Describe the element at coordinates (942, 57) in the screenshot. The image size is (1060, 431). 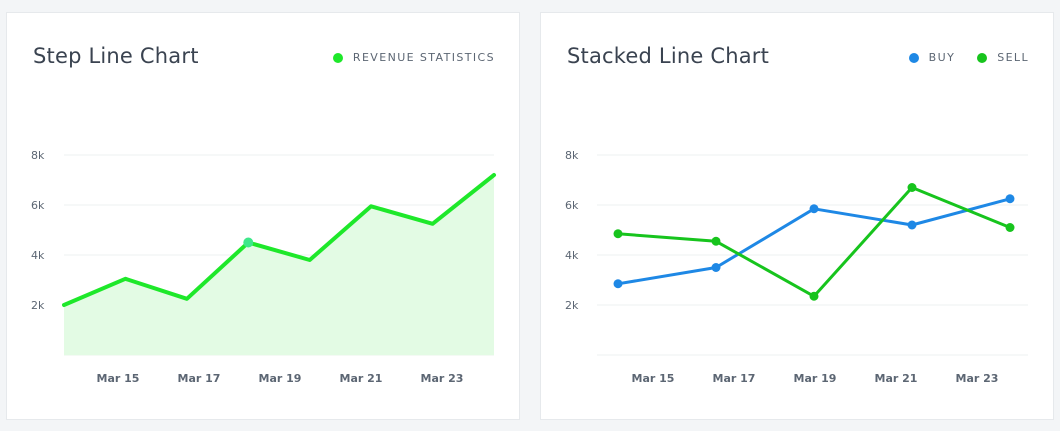
I see `legend-label: BUY` at that location.